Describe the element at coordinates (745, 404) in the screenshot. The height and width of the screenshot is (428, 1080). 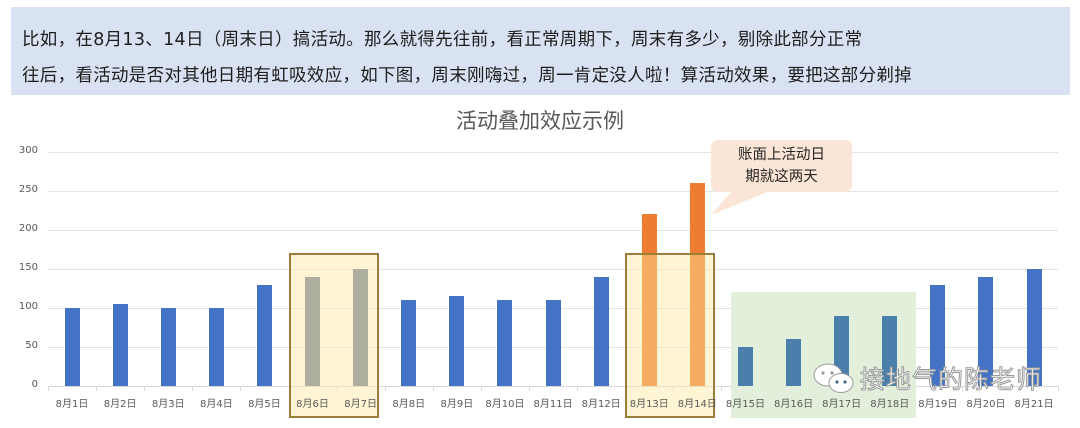
I see `x-tick-label: 8月15日` at that location.